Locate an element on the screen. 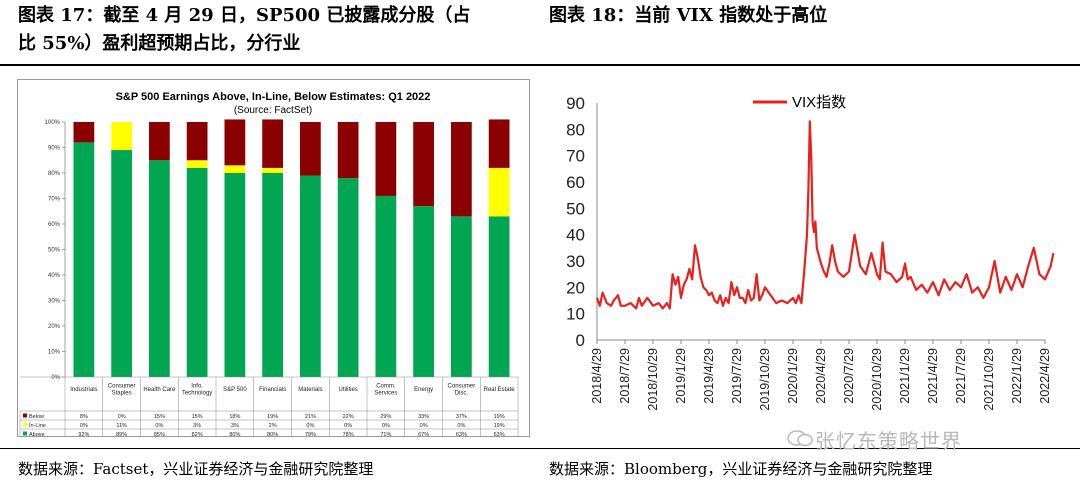 The height and width of the screenshot is (495, 1080). bar-category-label: Staples is located at coordinates (122, 394).